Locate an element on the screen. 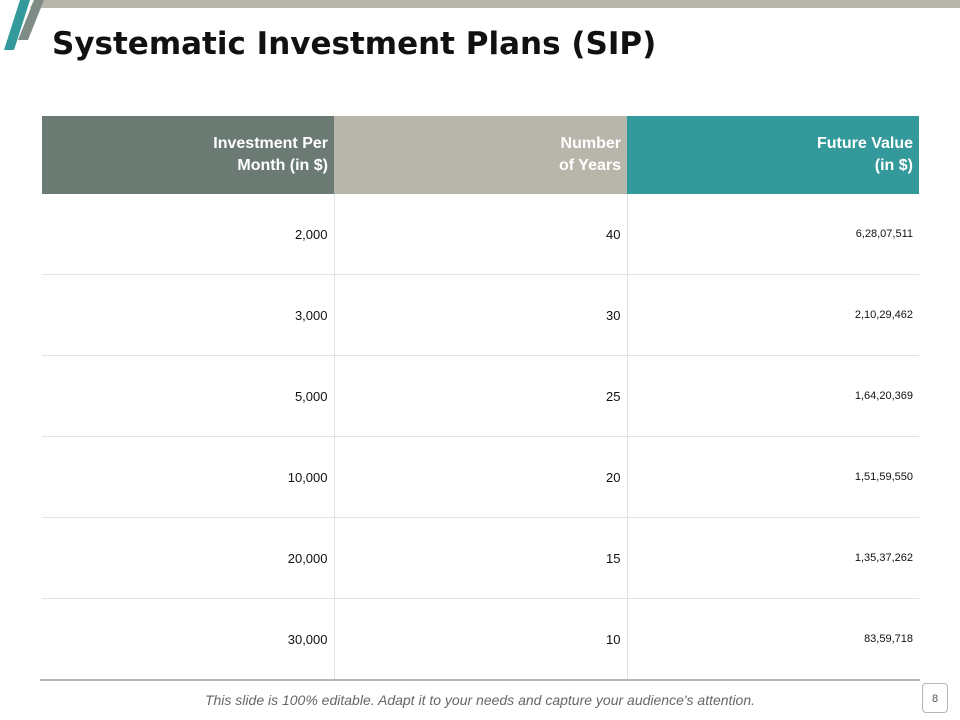  cell-investment: 5,000 is located at coordinates (188, 396).